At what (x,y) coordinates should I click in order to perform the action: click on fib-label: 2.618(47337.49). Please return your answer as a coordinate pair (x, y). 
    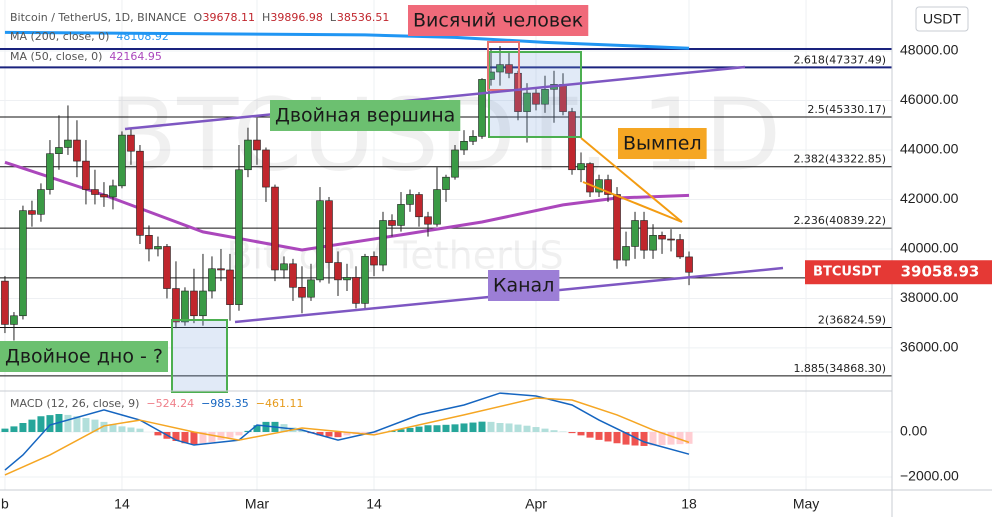
    Looking at the image, I should click on (839, 59).